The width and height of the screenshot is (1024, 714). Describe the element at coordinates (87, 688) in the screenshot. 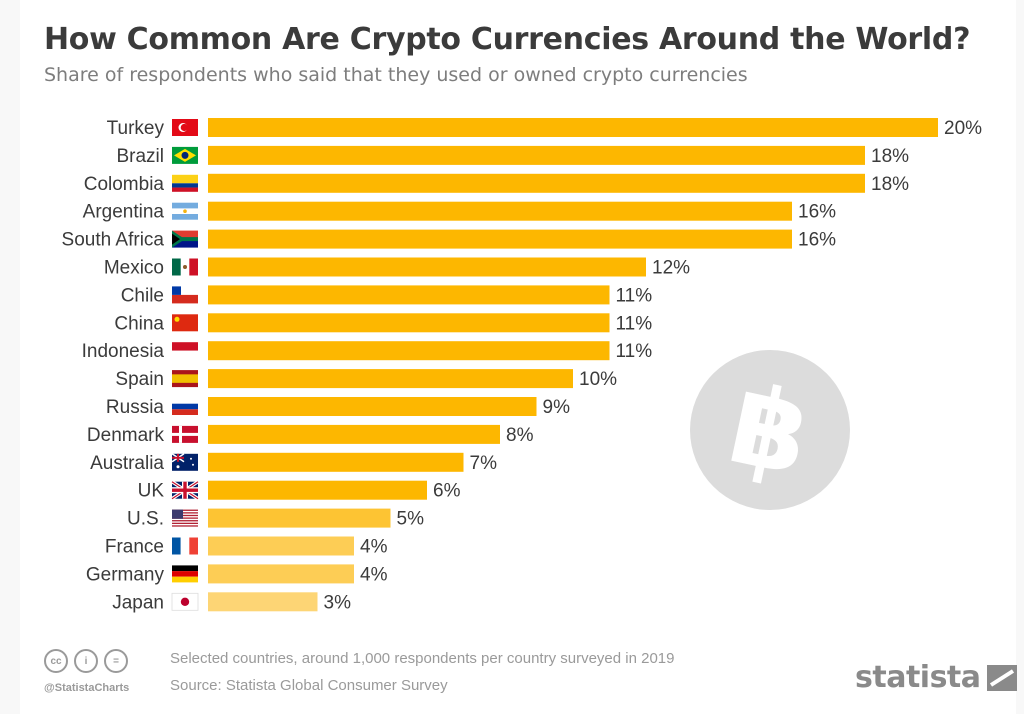

I see `social-handle: @StatistaCharts` at that location.